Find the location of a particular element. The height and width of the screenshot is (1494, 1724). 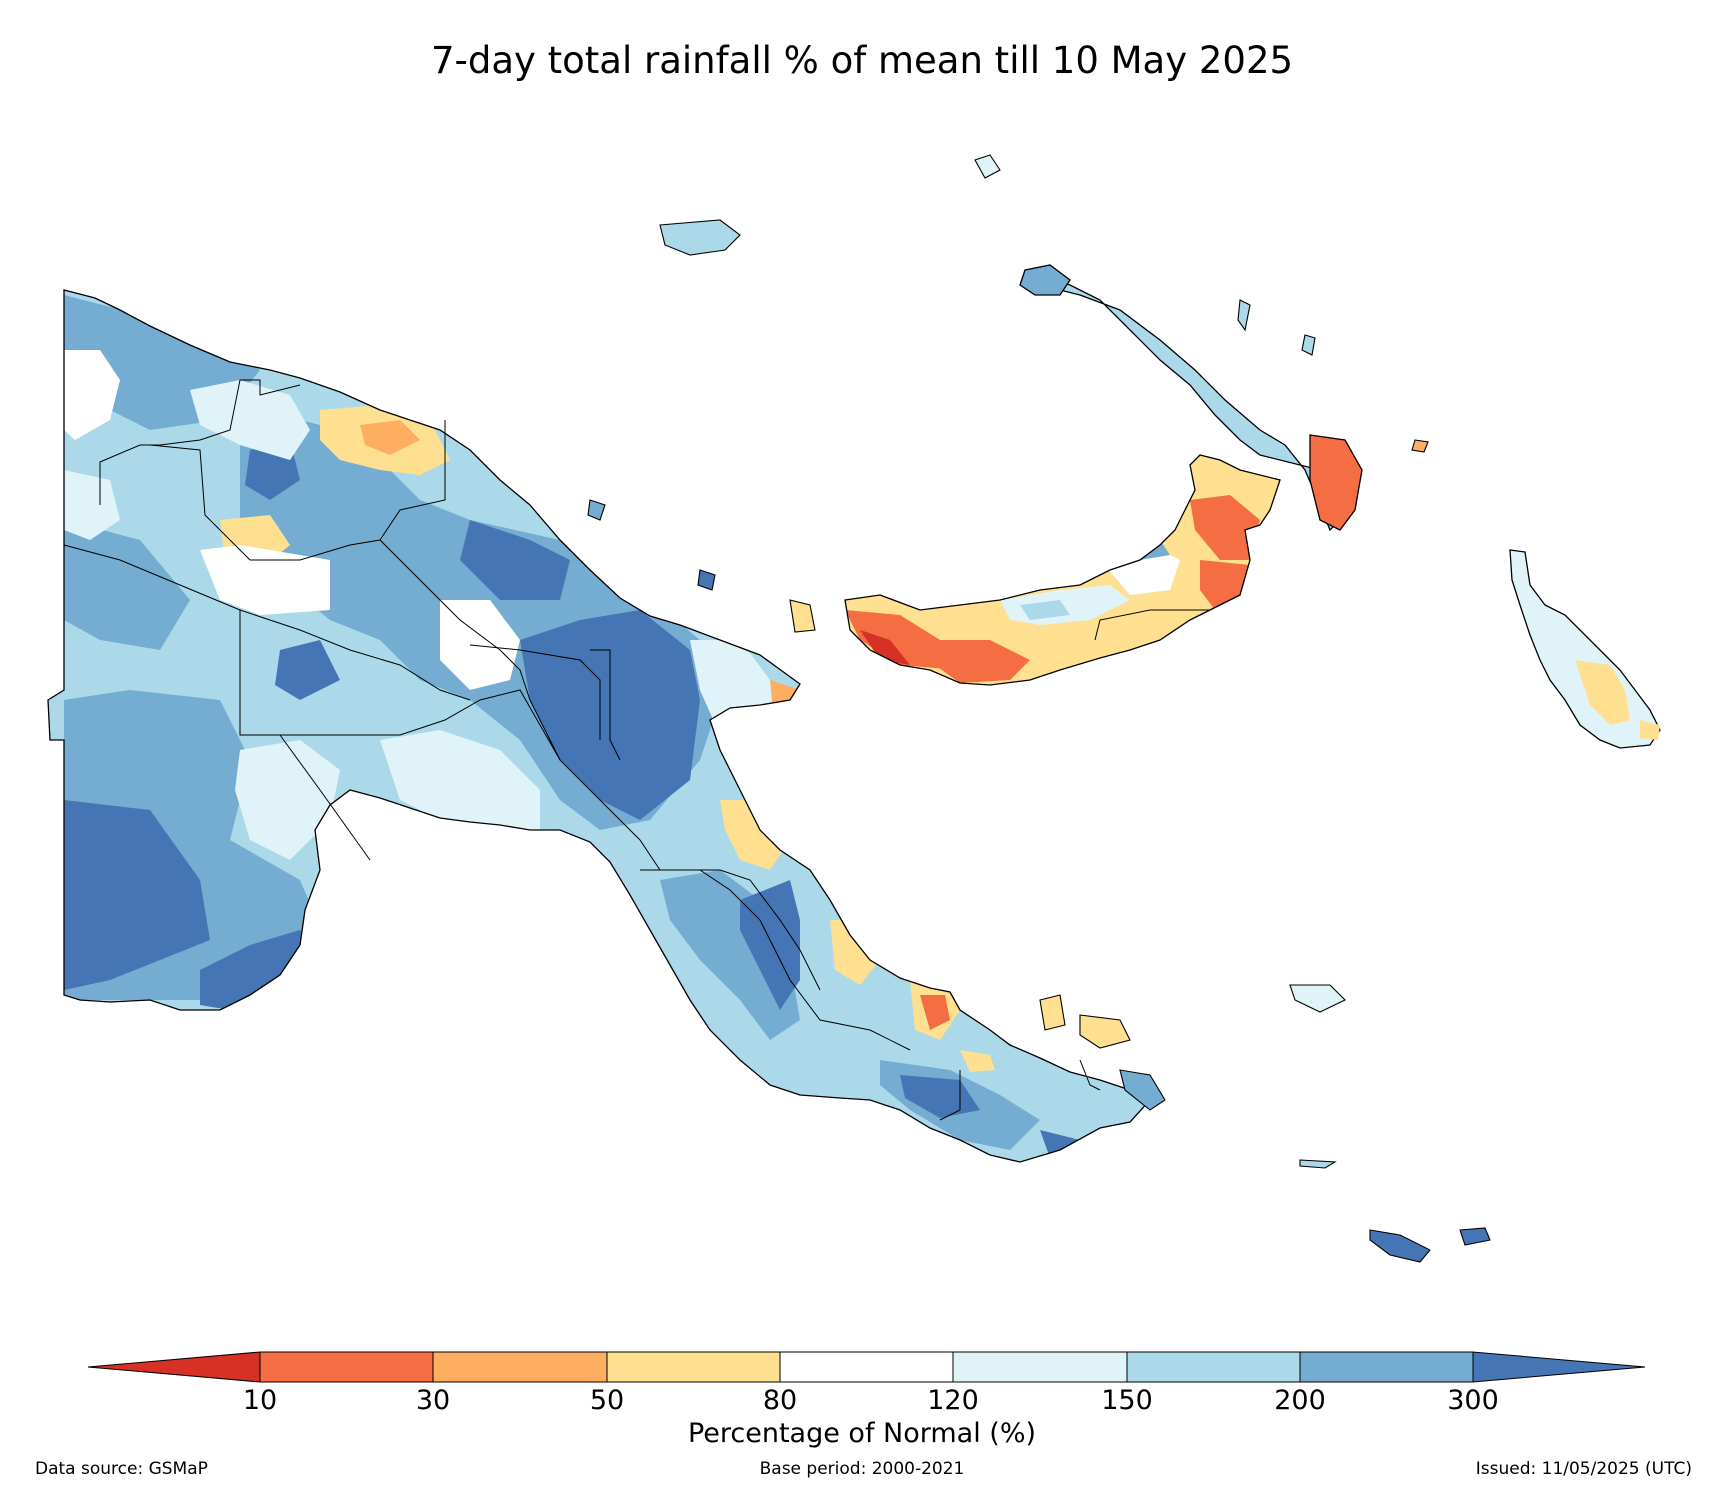

data-source-text: Data source: GSMaP is located at coordinates (121, 1469).